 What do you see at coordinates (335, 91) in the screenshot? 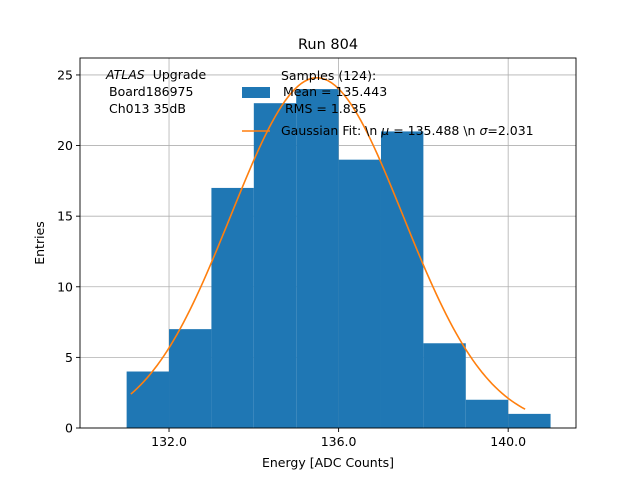
I see `legend-hist-mean: Mean = 135.443` at bounding box center [335, 91].